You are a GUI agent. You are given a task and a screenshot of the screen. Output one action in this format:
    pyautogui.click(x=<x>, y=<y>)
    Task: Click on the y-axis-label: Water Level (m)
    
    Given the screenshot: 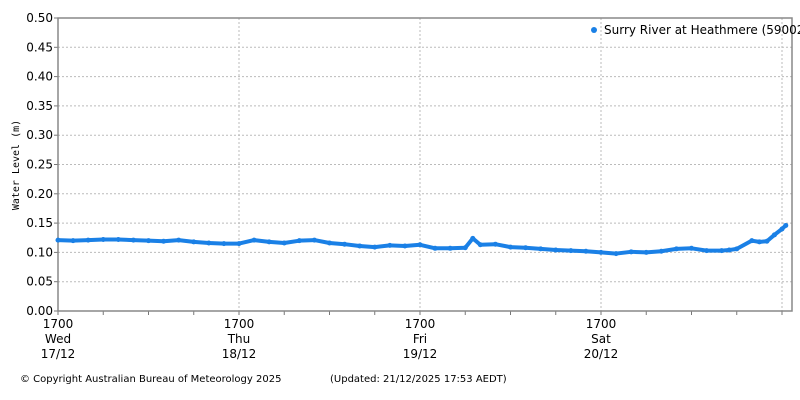 What is the action you would take?
    pyautogui.click(x=16, y=165)
    